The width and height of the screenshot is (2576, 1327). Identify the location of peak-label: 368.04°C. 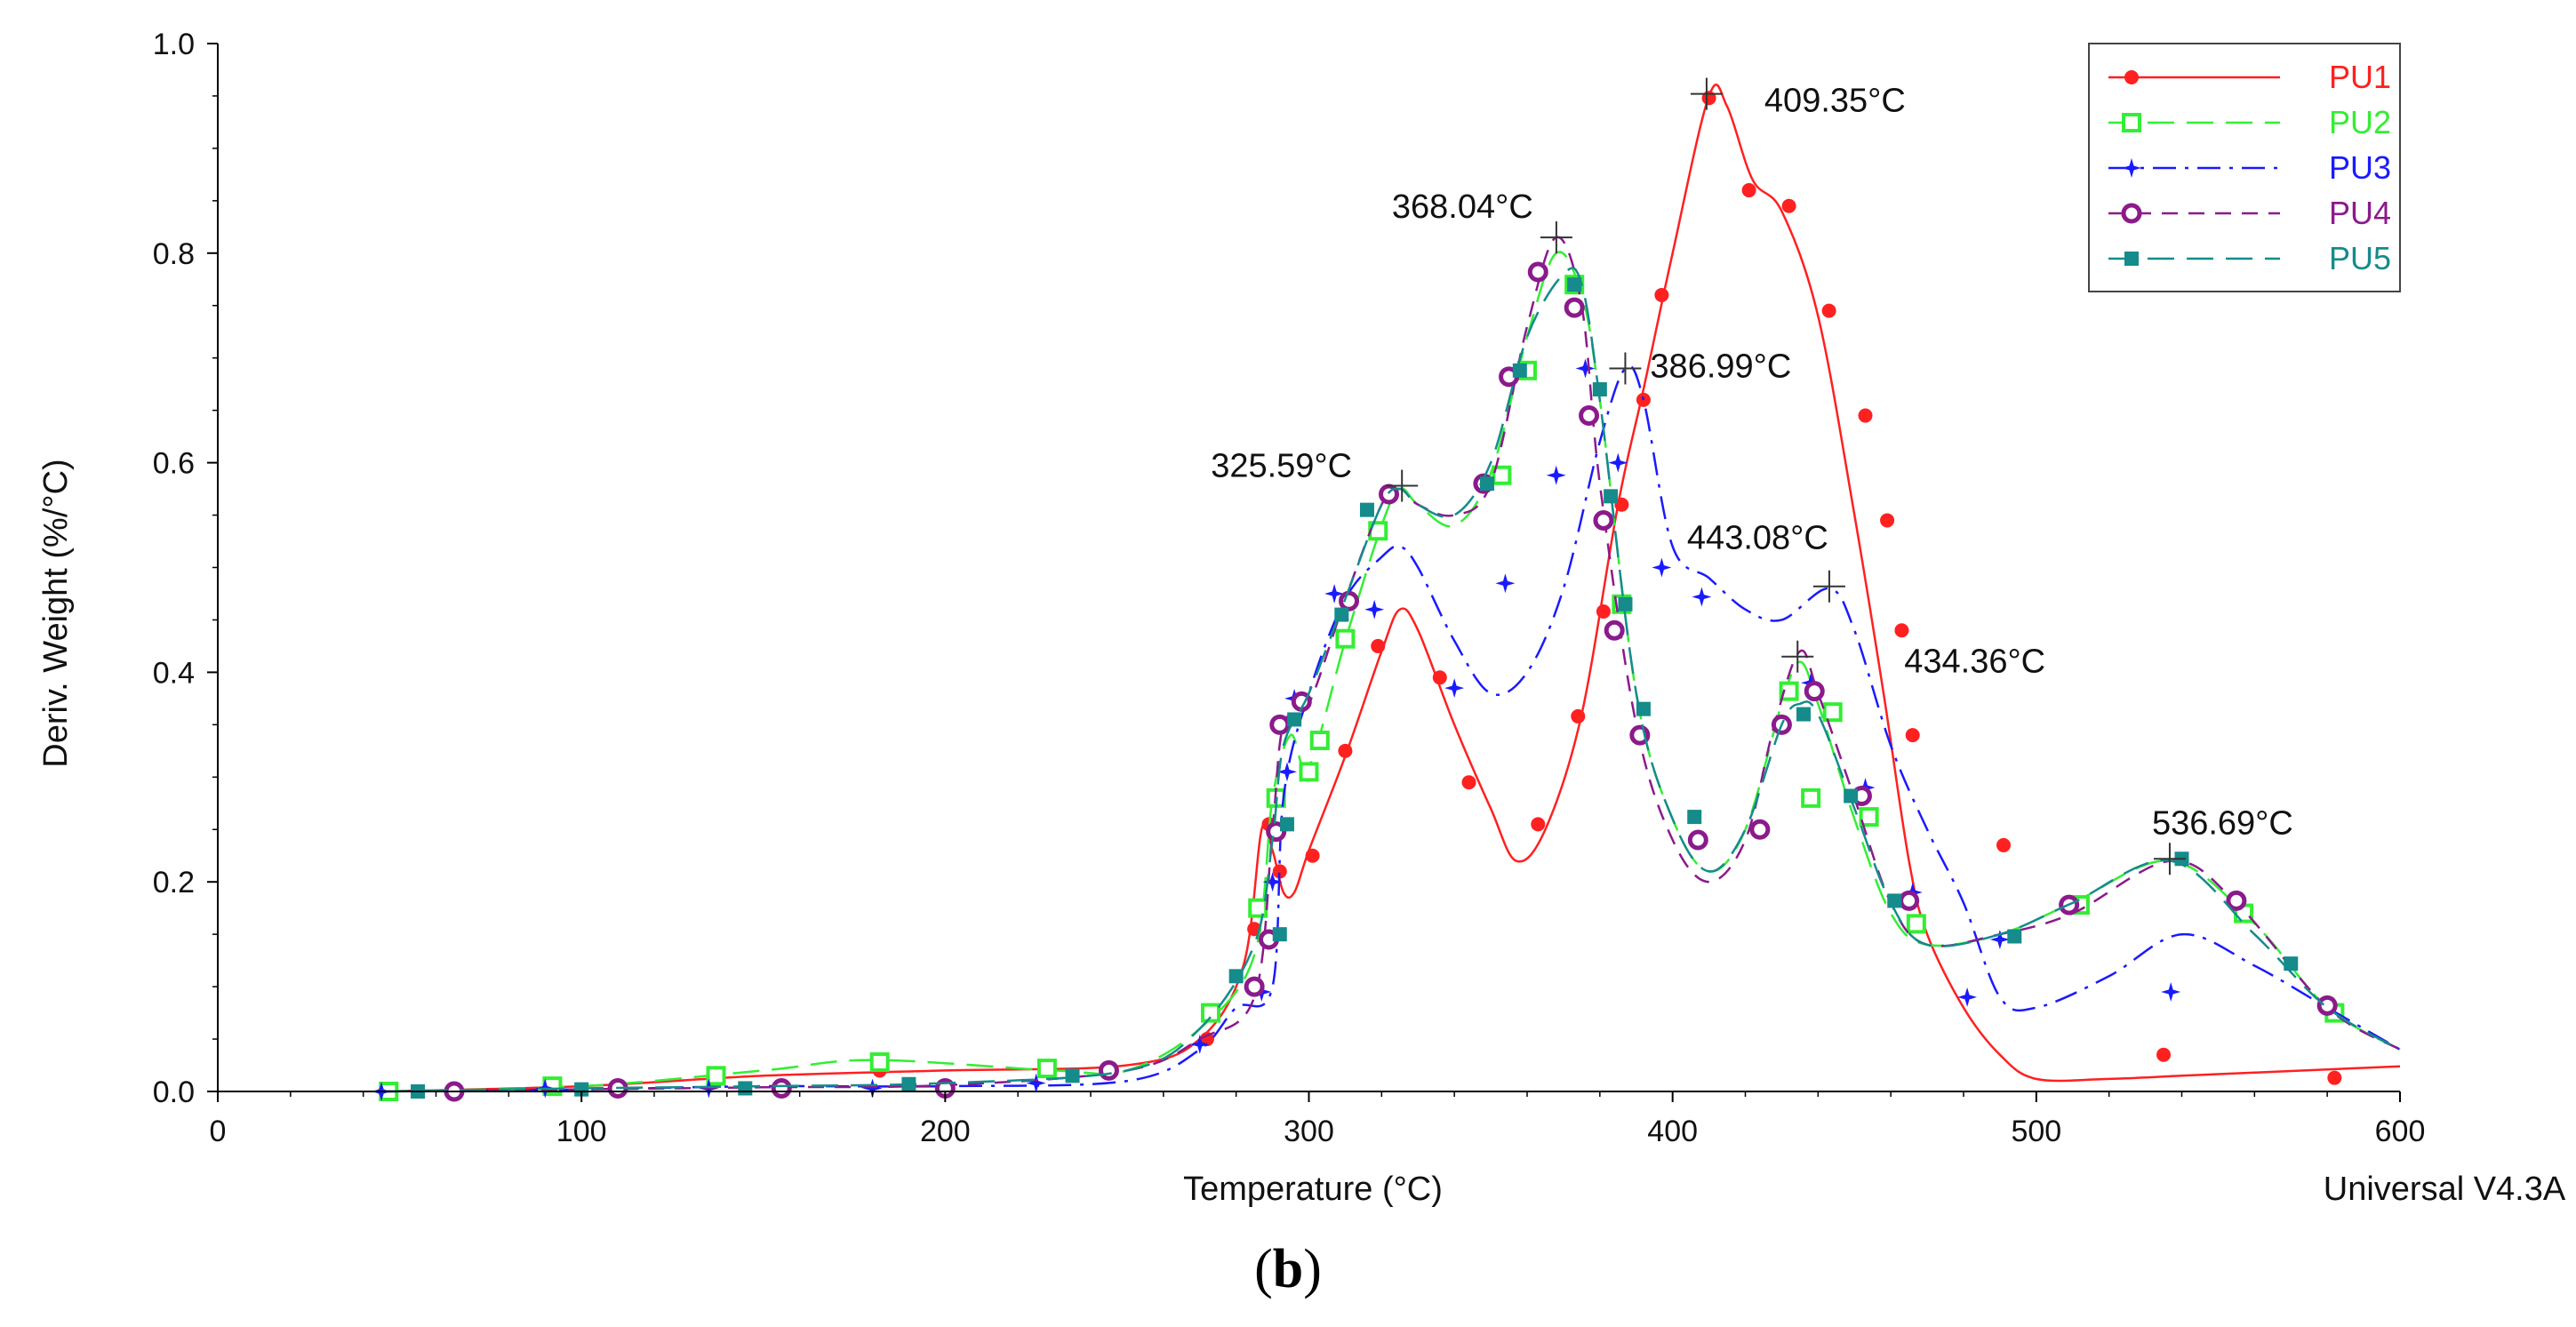
(1462, 207).